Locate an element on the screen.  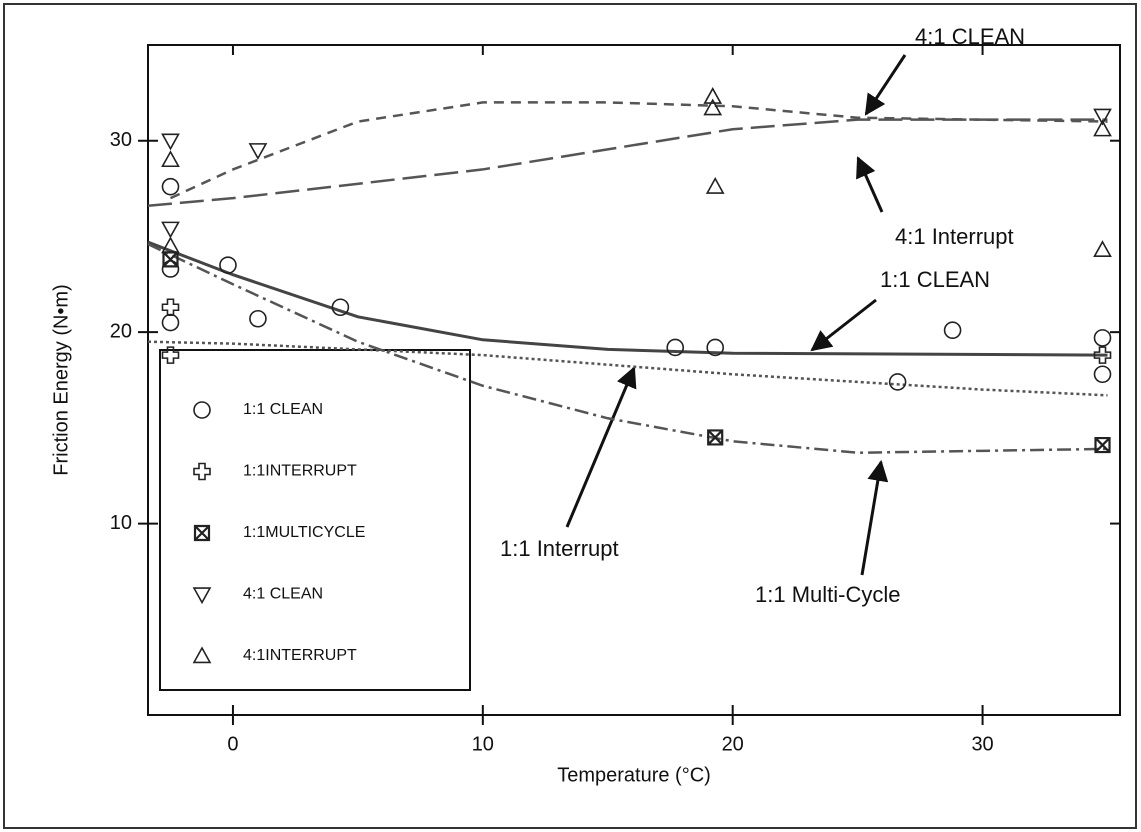
x-tick-label: 10 is located at coordinates (483, 744).